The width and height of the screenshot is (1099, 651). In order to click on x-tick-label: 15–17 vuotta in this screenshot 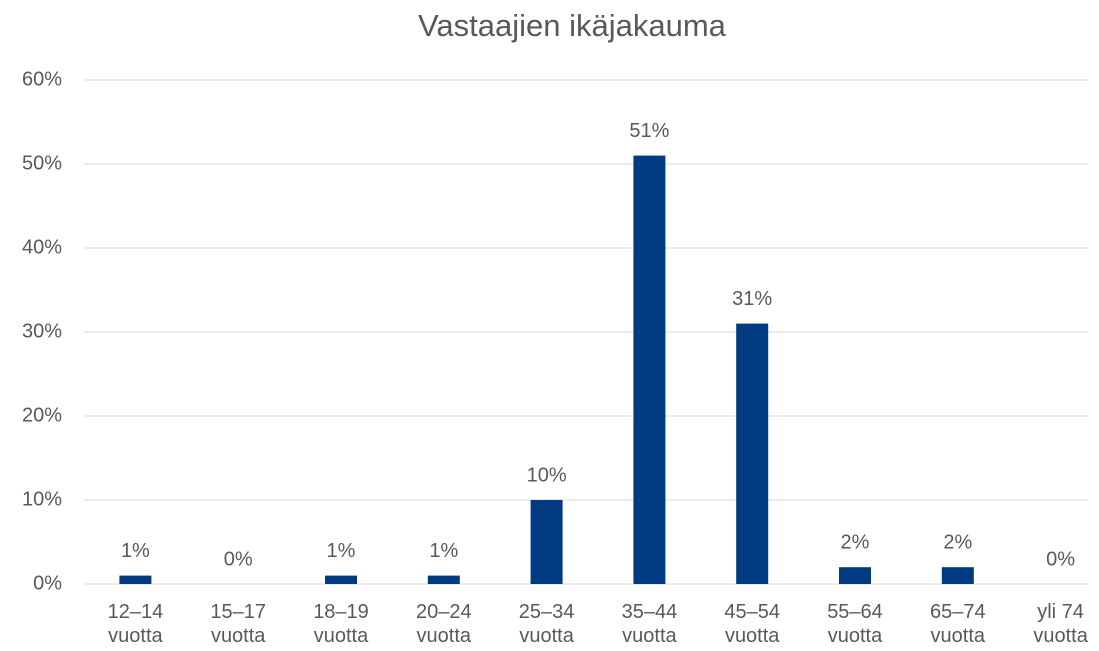, I will do `click(238, 624)`.